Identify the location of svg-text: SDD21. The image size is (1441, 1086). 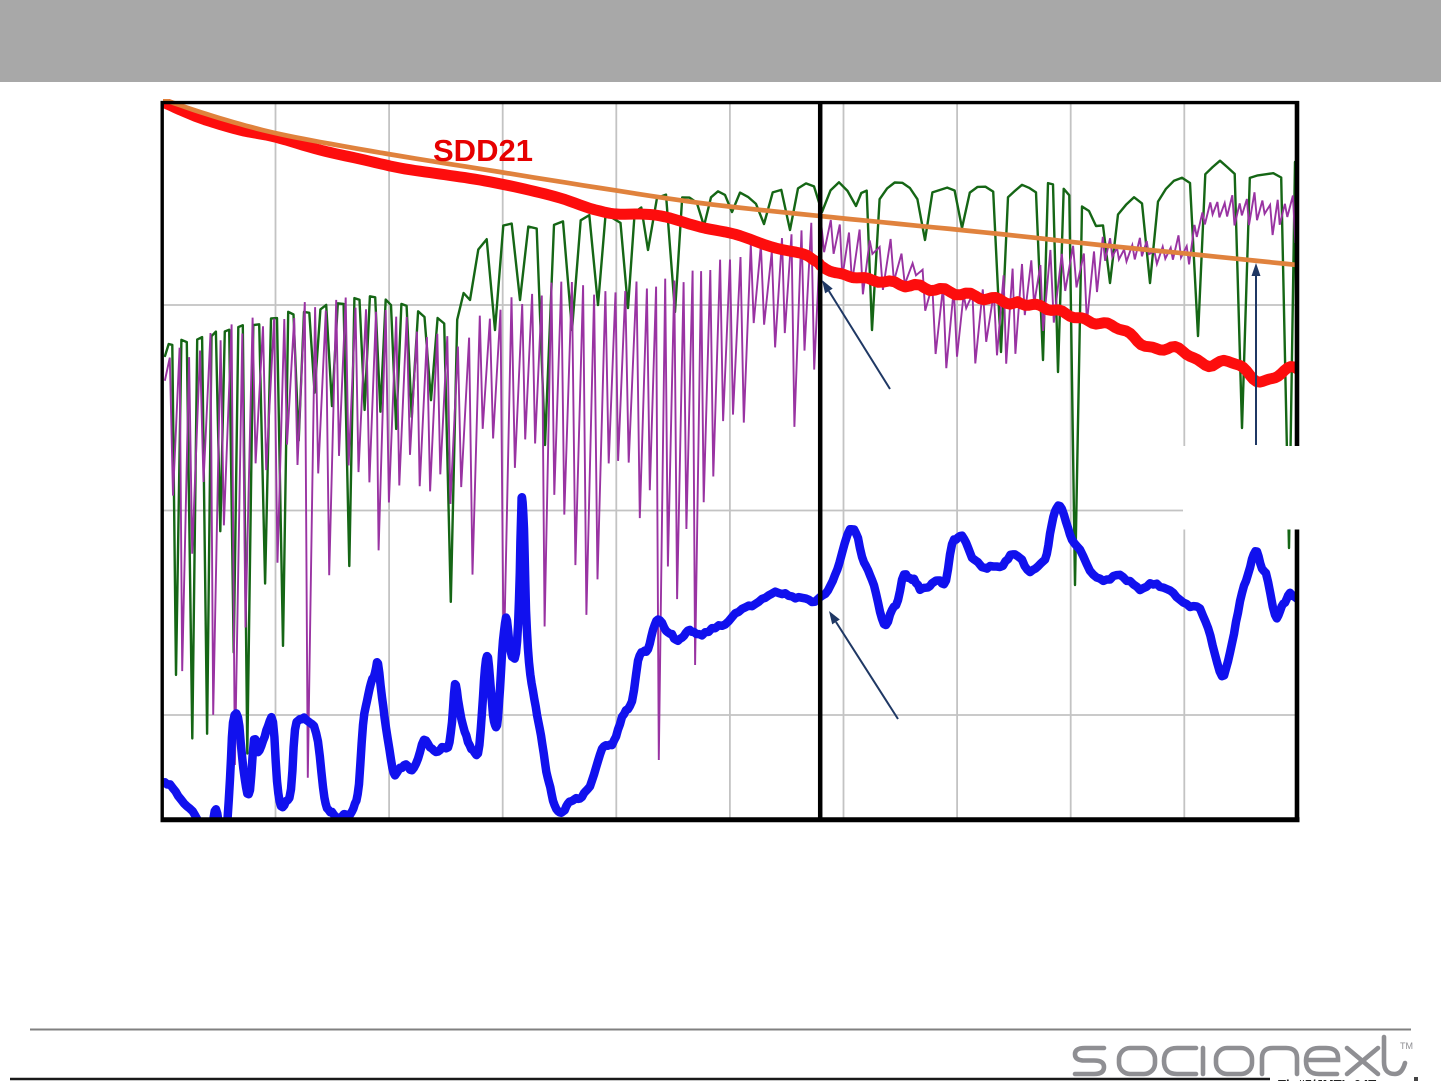
(483, 150).